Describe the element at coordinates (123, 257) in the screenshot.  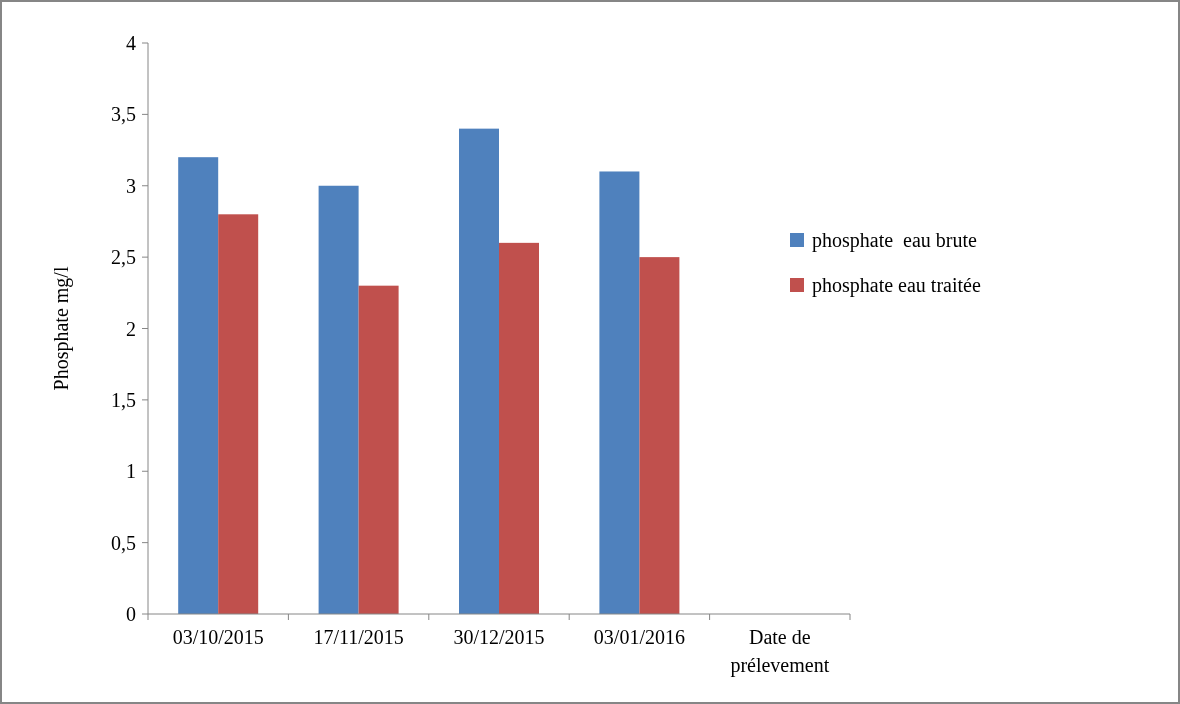
I see `y-tick-label: 2,5` at that location.